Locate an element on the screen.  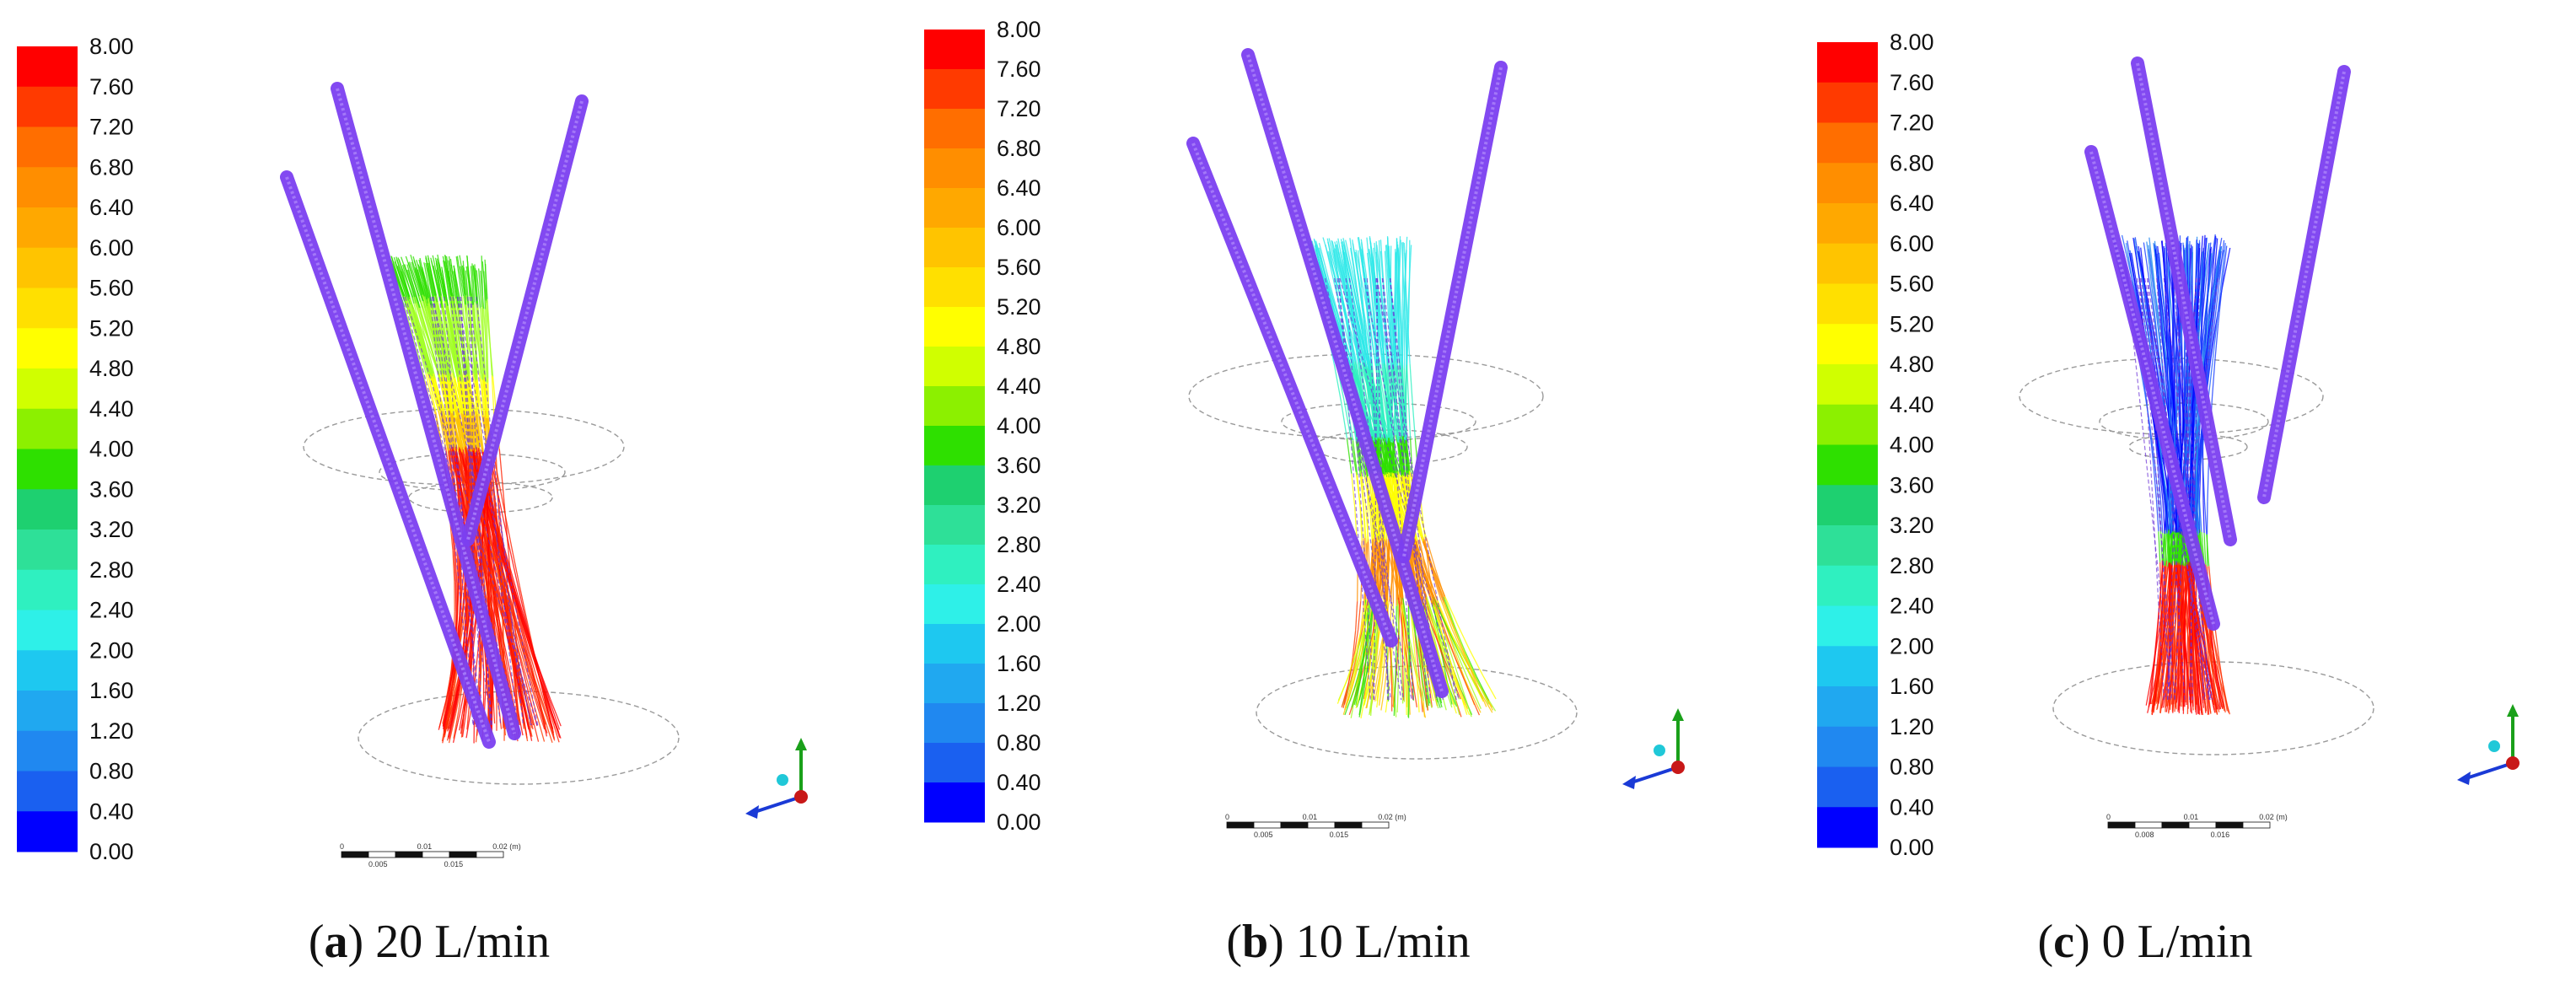
scale-label: 0 is located at coordinates (342, 846).